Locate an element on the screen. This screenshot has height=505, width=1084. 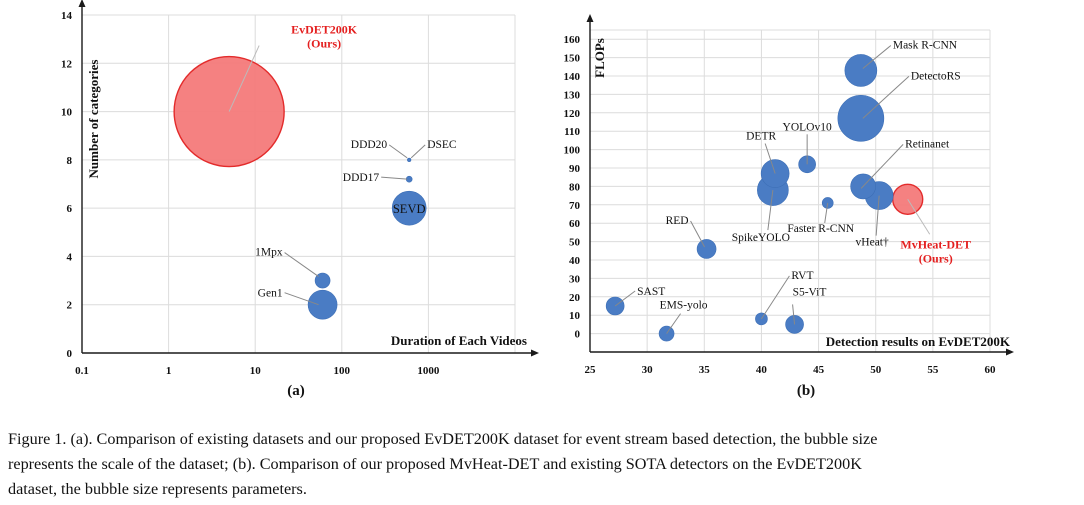
y-tick-label: 30 is located at coordinates (575, 279).